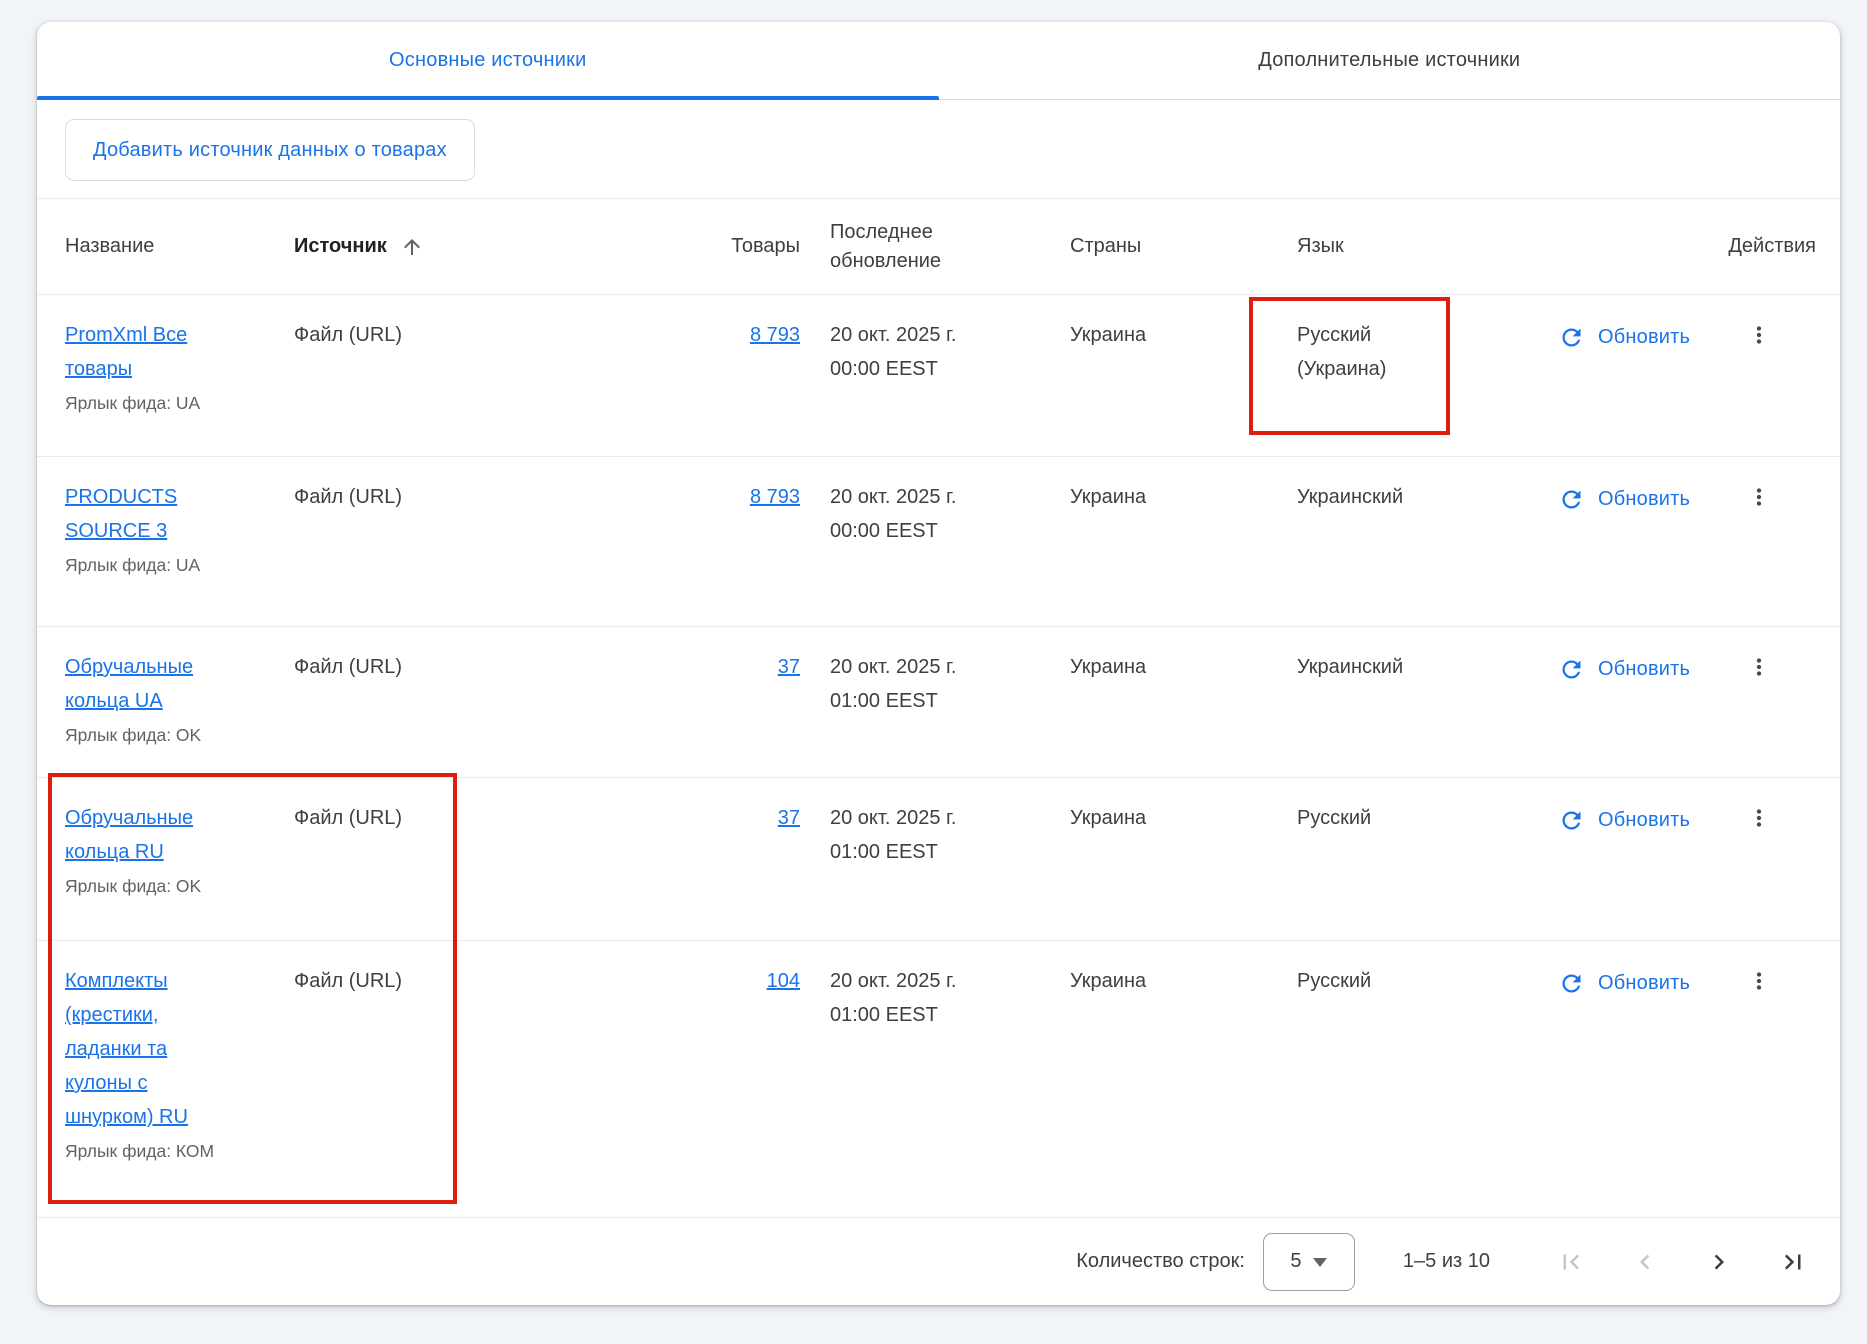  Describe the element at coordinates (1296, 1261) in the screenshot. I see `rows-per-page-value: 5` at that location.